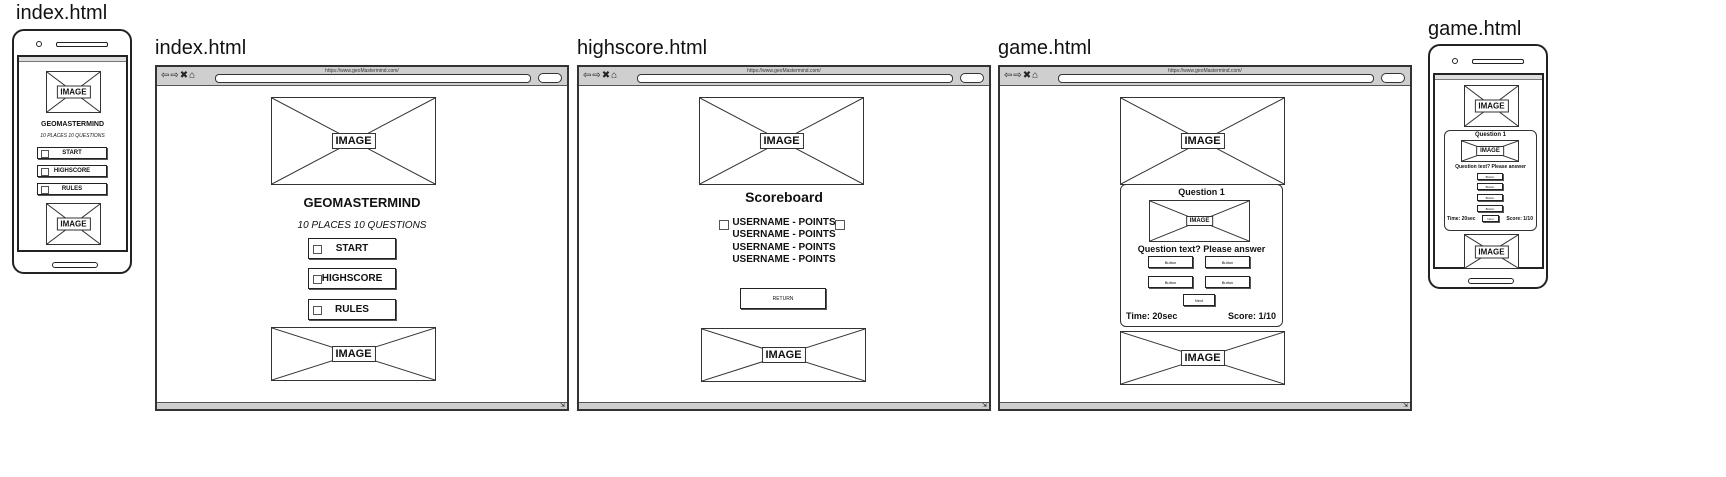 This screenshot has height=477, width=1726. Describe the element at coordinates (1491, 281) in the screenshot. I see `phone-home-button` at that location.